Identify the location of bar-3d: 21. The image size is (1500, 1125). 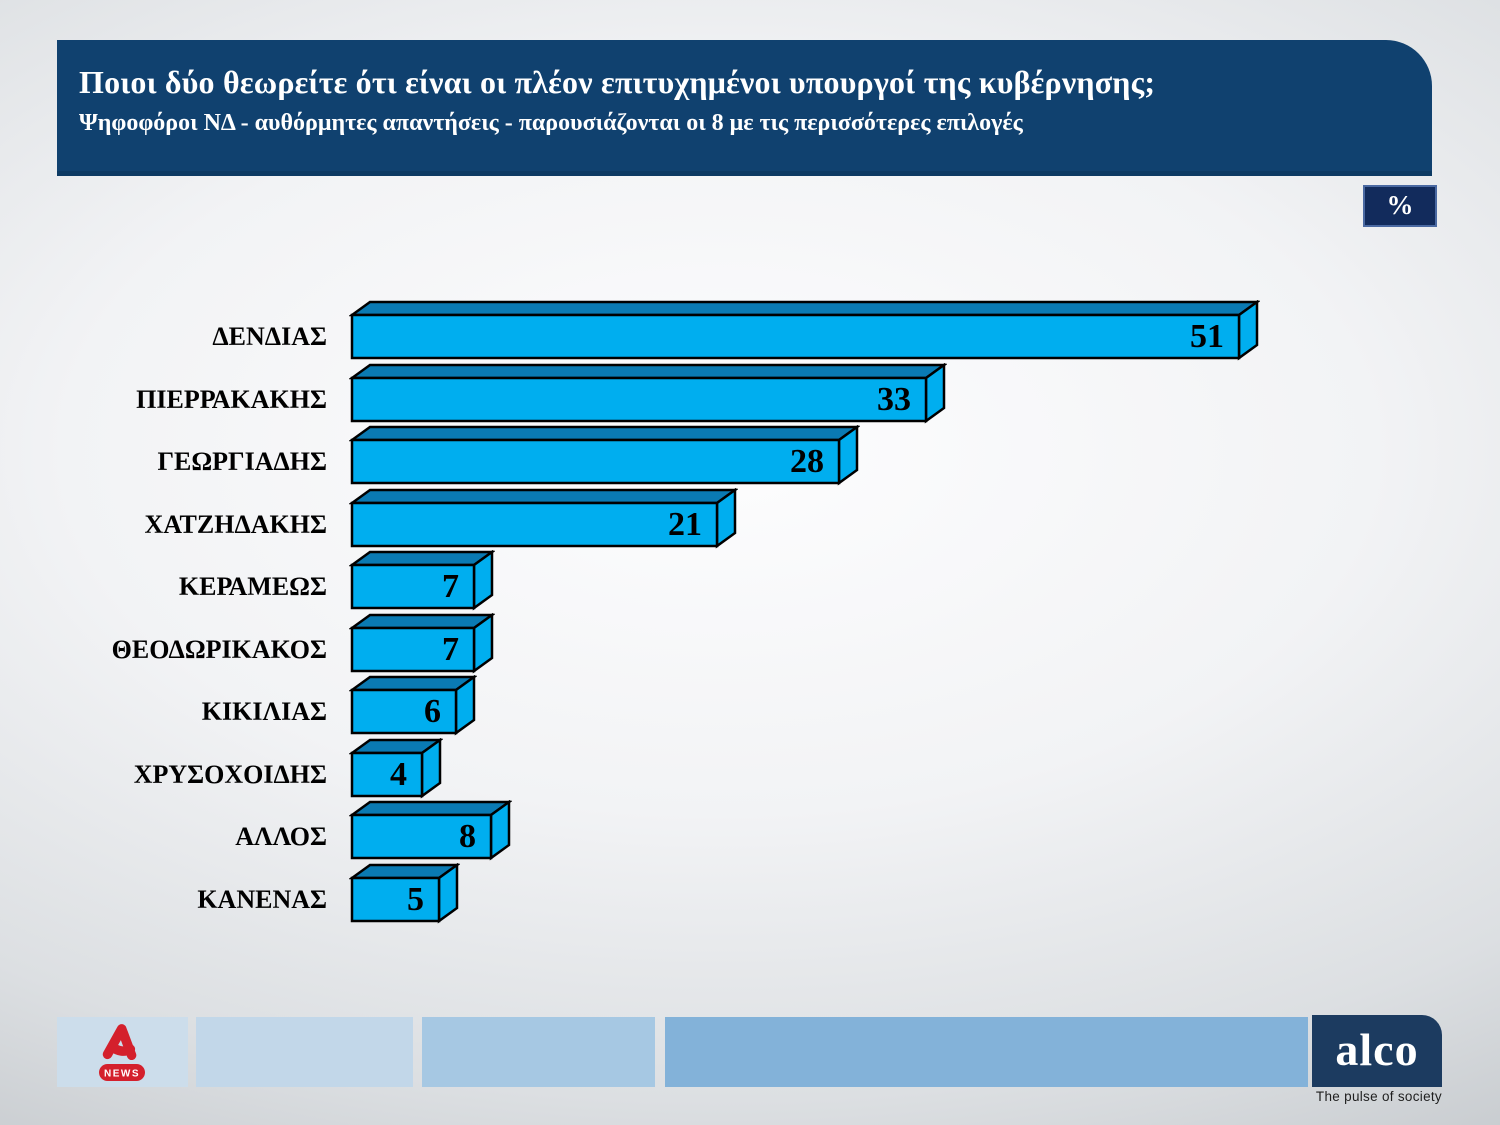
(543, 517).